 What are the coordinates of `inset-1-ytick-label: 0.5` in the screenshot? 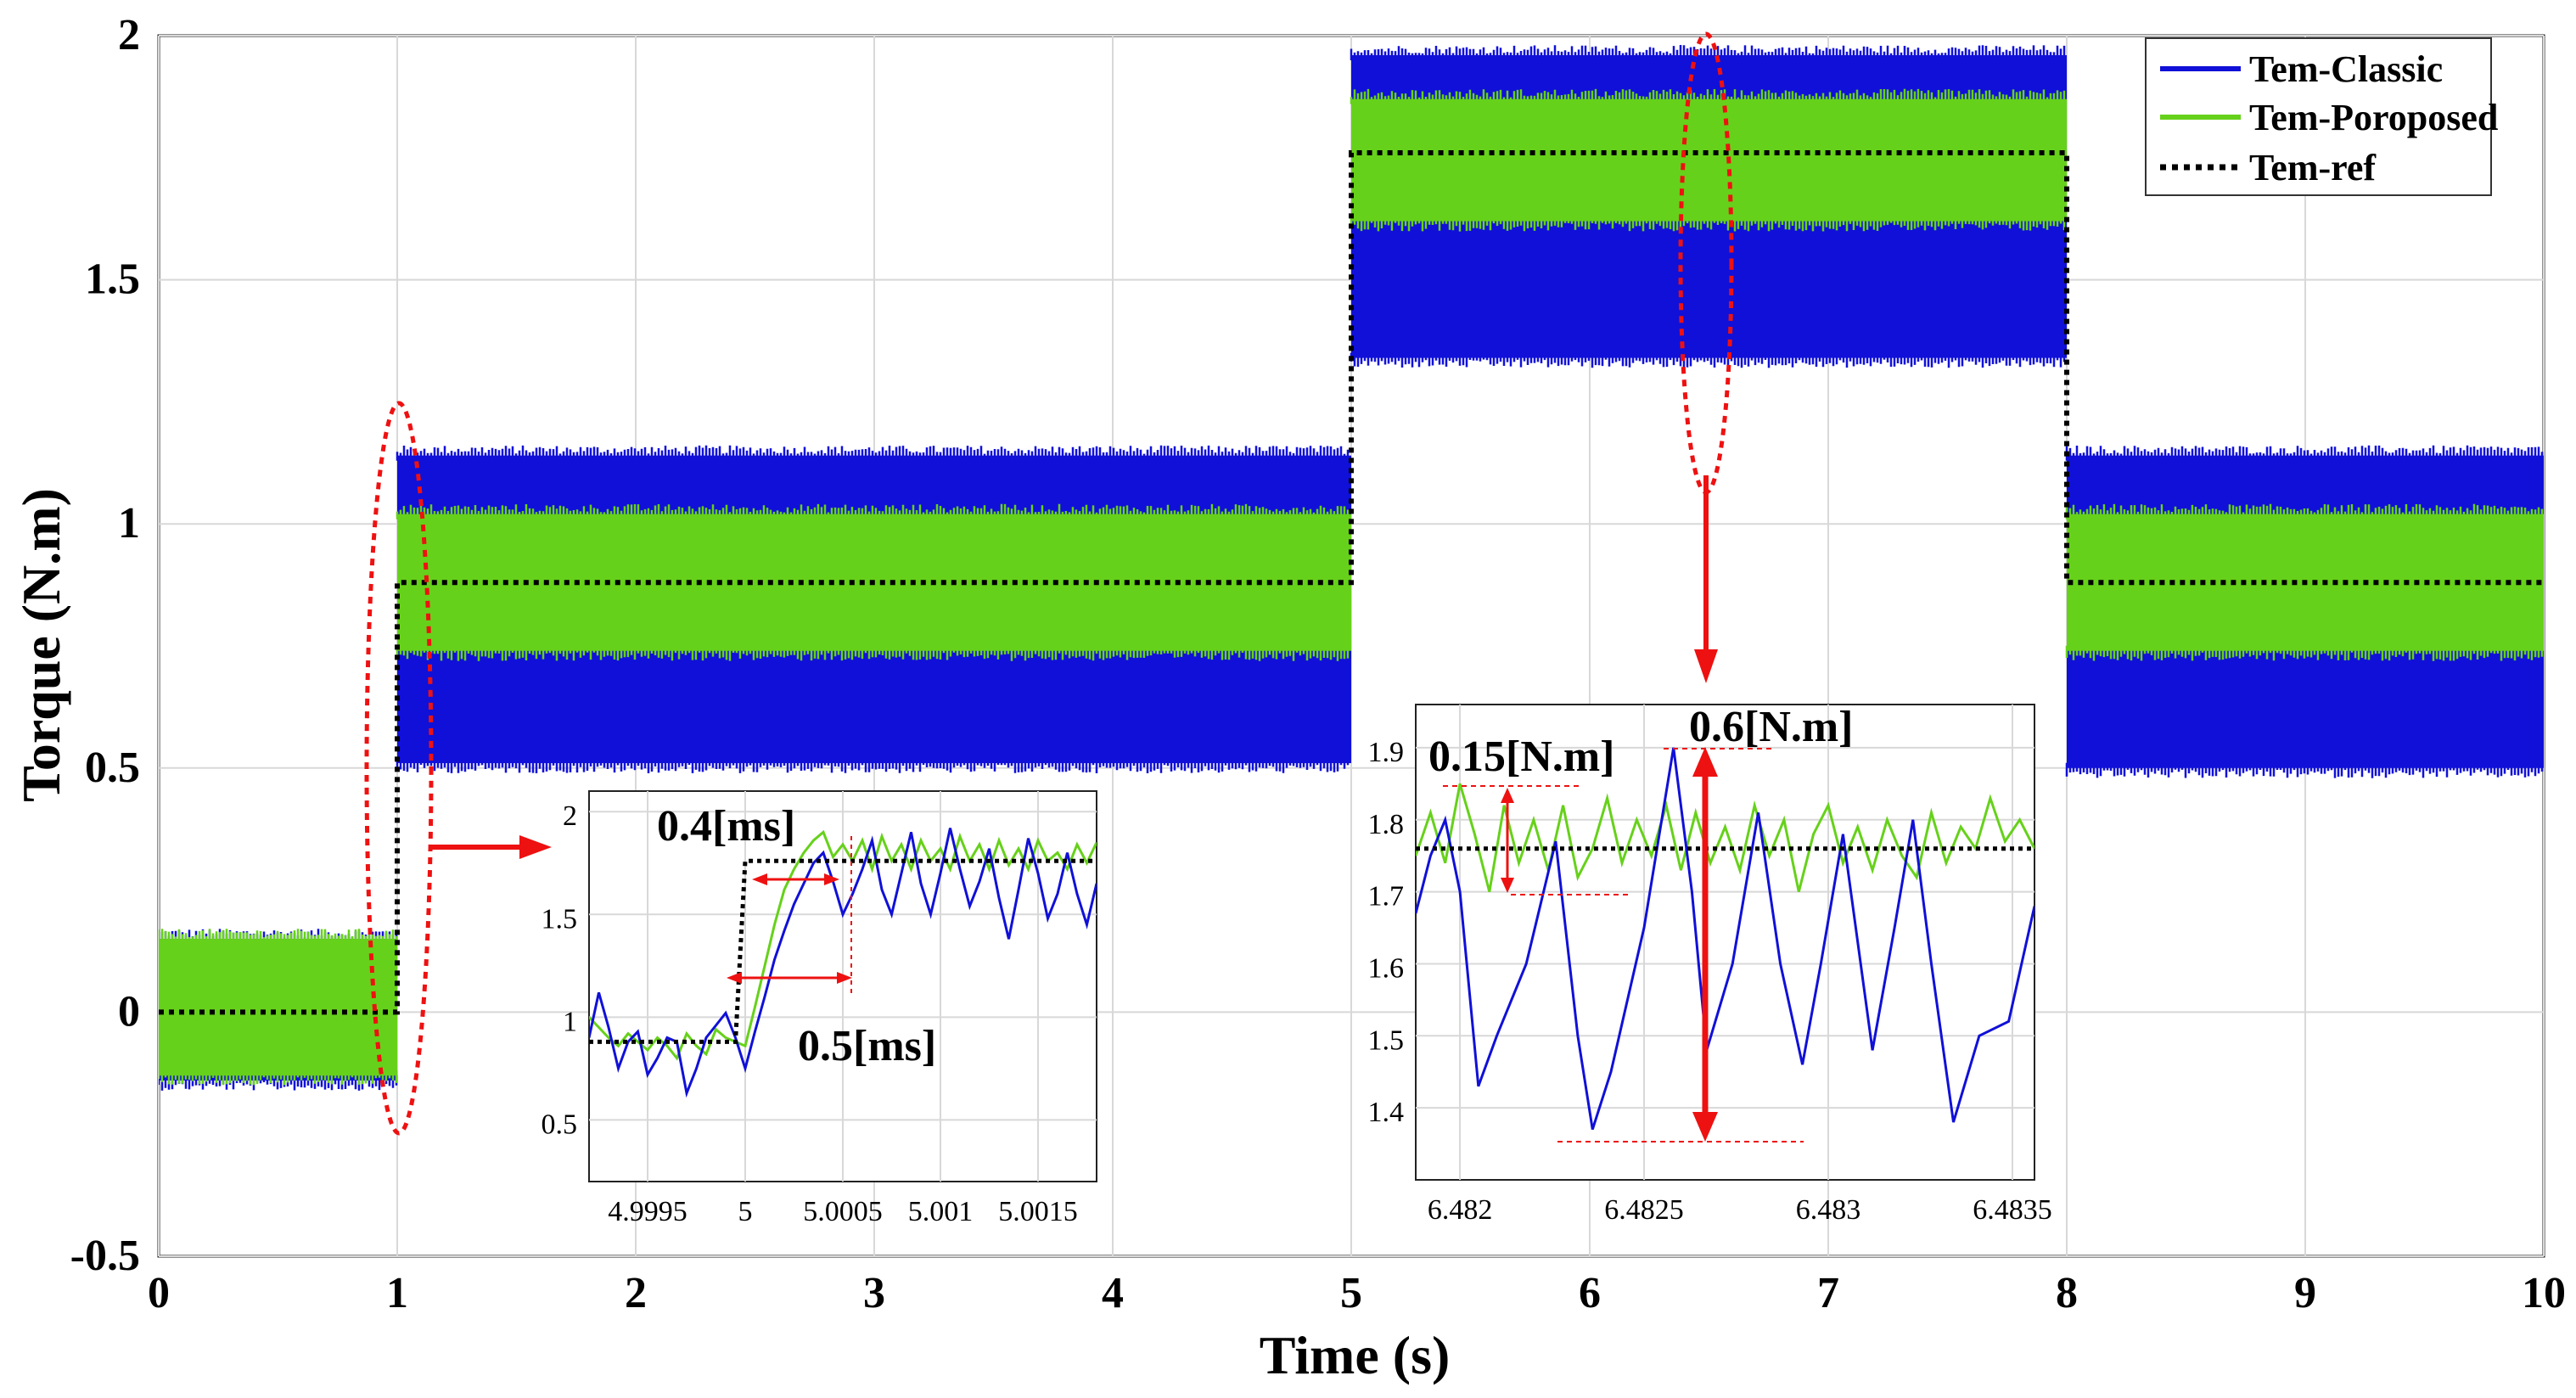 It's located at (560, 1124).